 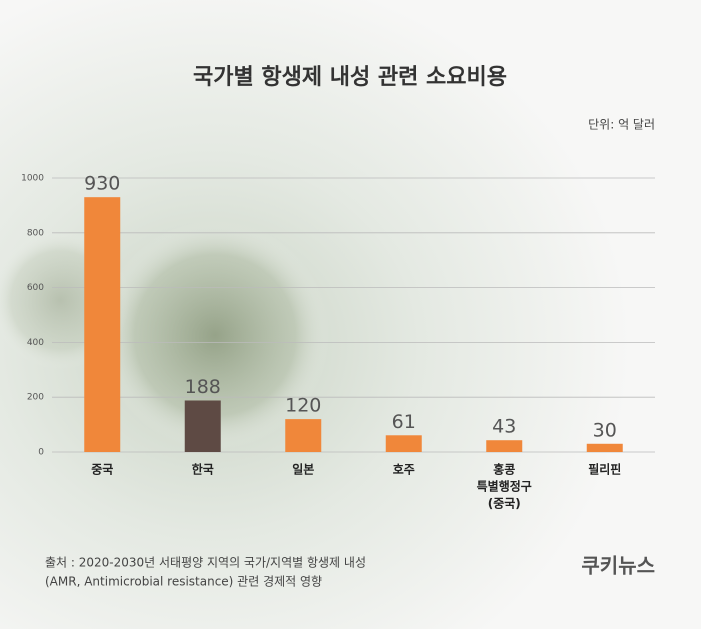 I want to click on x-tick-label: 호주, so click(x=404, y=470).